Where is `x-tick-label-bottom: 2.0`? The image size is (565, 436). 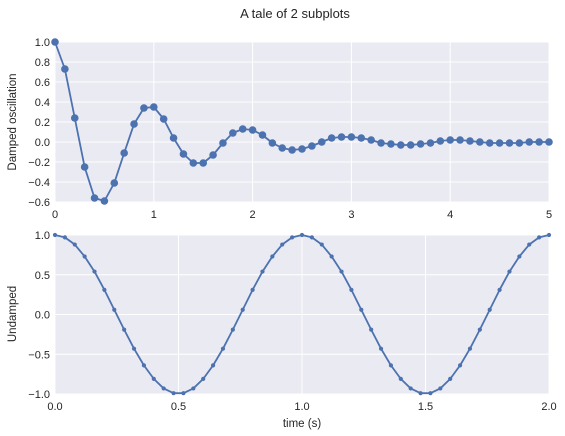 x-tick-label-bottom: 2.0 is located at coordinates (548, 407).